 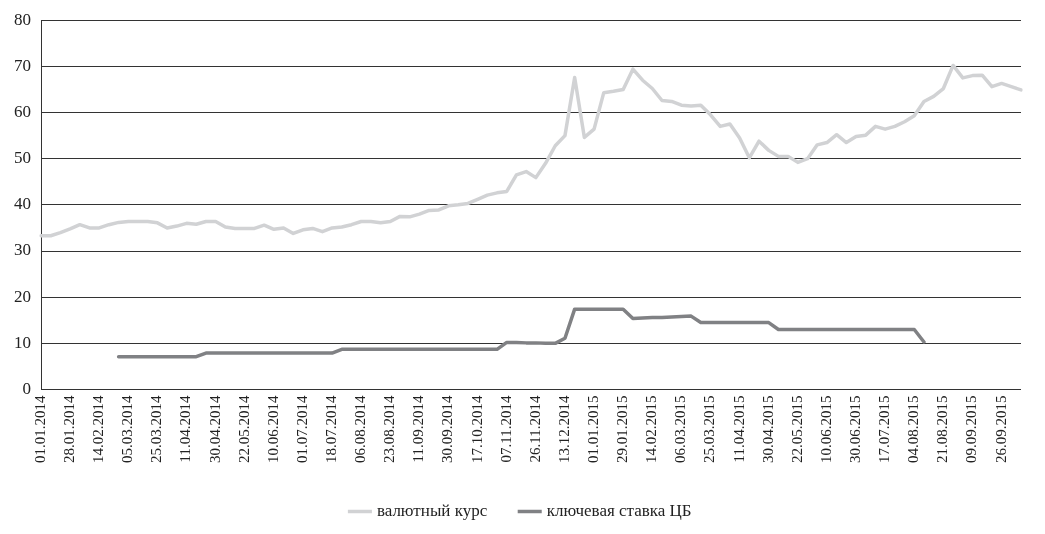 What do you see at coordinates (26, 388) in the screenshot?
I see `y-tick-label: 0` at bounding box center [26, 388].